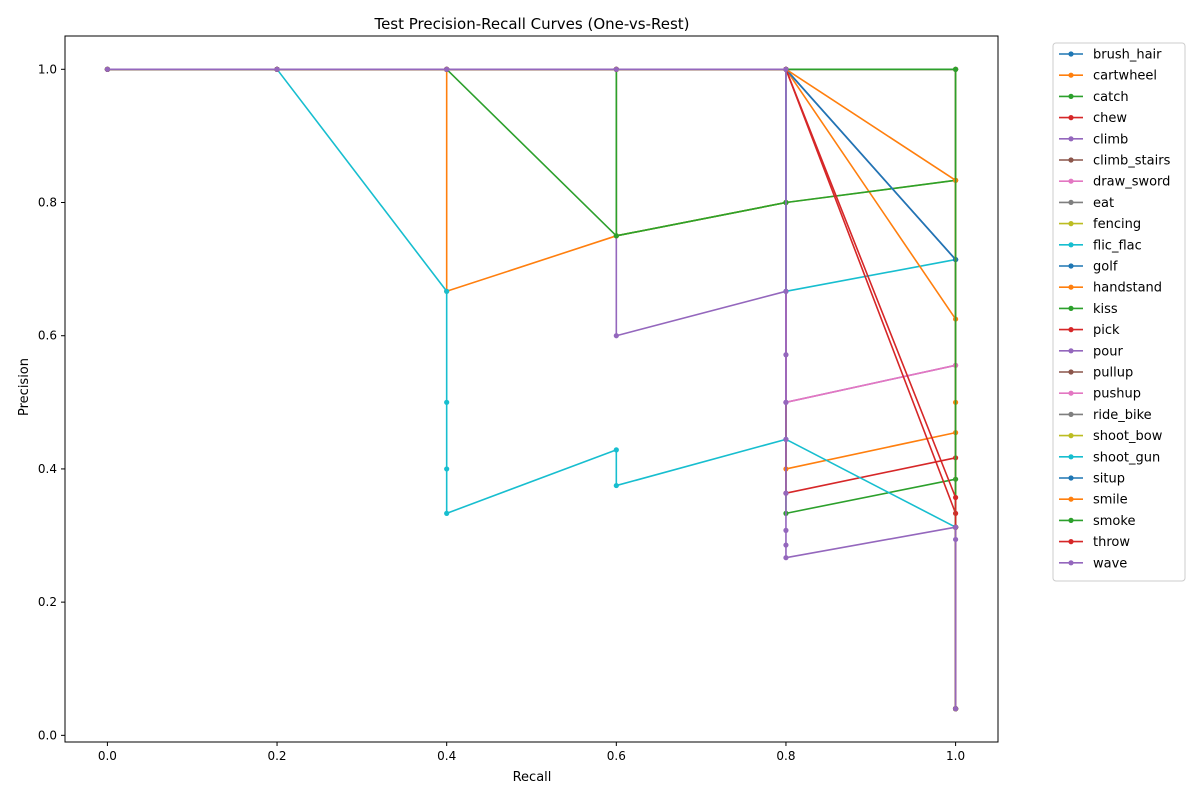 The width and height of the screenshot is (1200, 800). What do you see at coordinates (47, 69) in the screenshot?
I see `y-tick-label: 1.0` at bounding box center [47, 69].